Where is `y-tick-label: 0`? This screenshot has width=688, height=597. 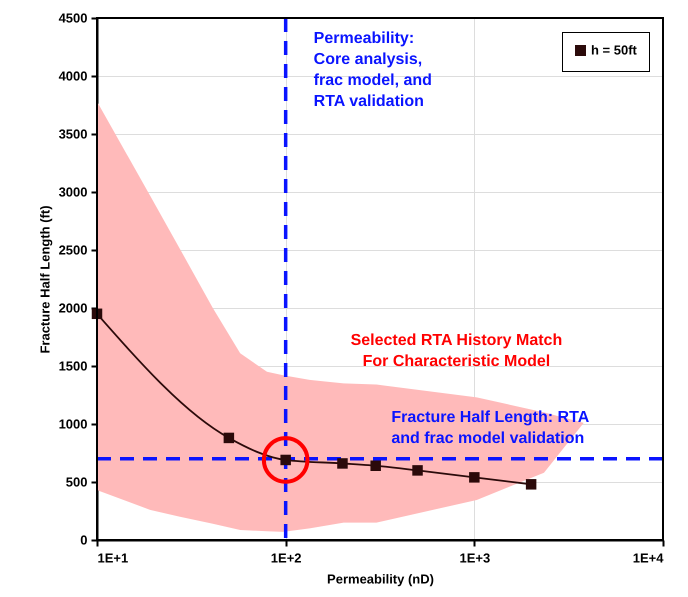
y-tick-label: 0 is located at coordinates (84, 540).